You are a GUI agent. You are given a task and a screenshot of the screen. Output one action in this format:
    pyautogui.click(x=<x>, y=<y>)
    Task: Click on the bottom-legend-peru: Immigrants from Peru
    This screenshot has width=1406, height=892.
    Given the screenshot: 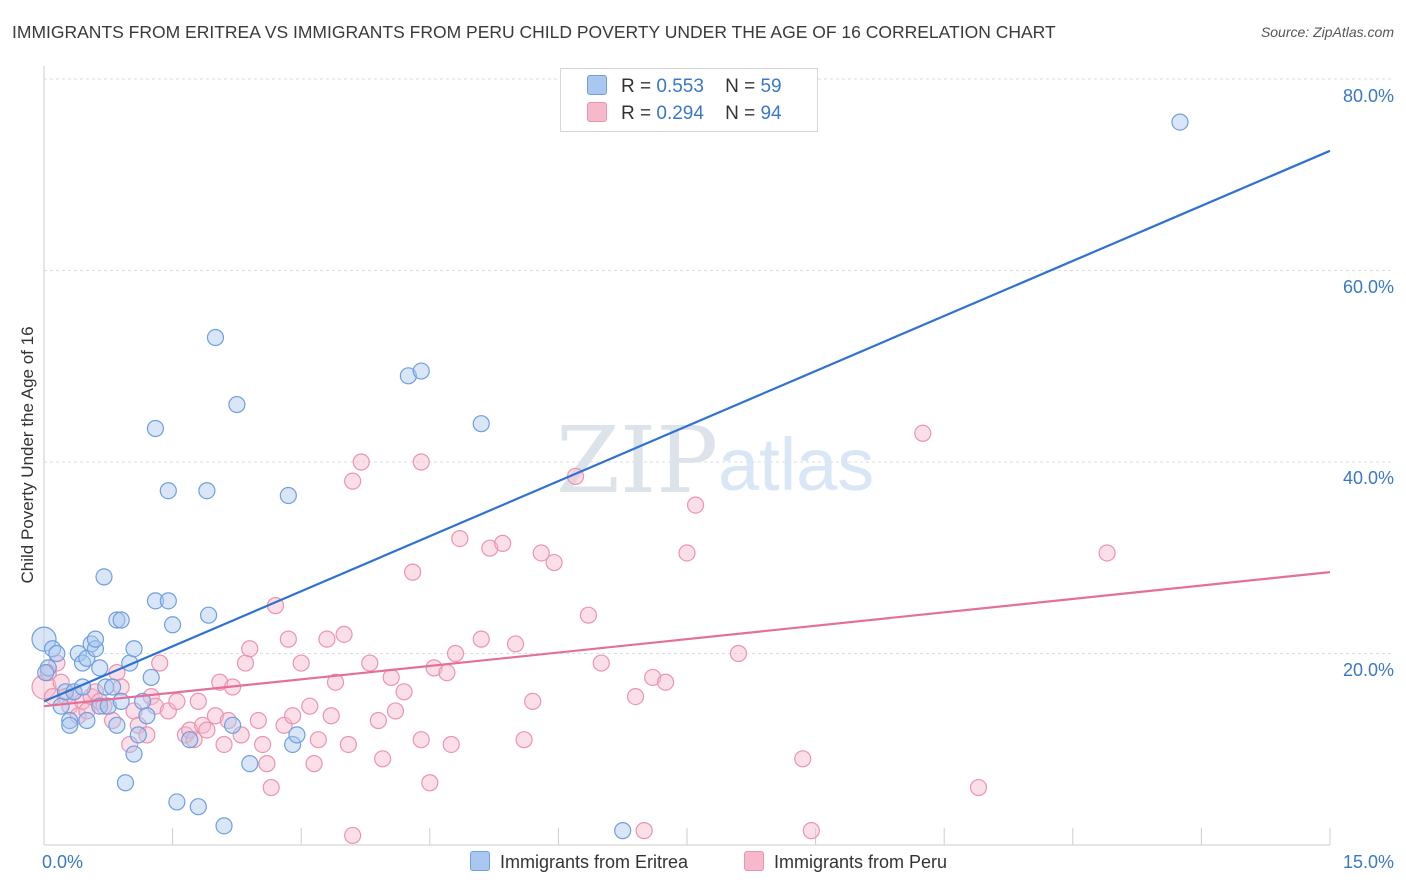 What is the action you would take?
    pyautogui.click(x=845, y=862)
    